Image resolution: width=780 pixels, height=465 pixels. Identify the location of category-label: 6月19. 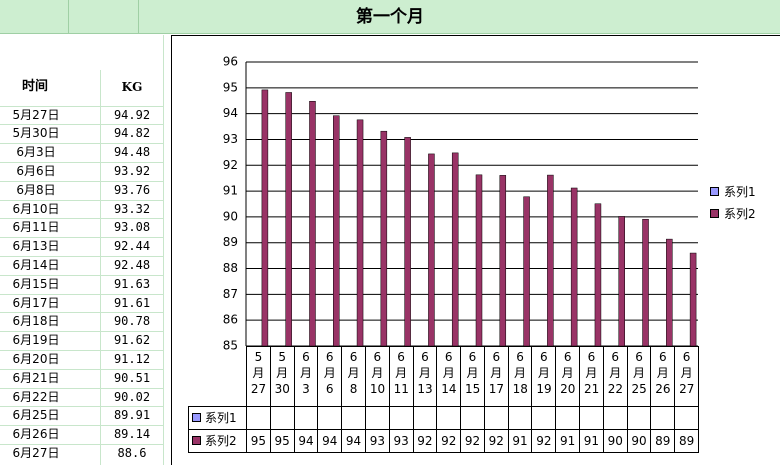
(544, 376).